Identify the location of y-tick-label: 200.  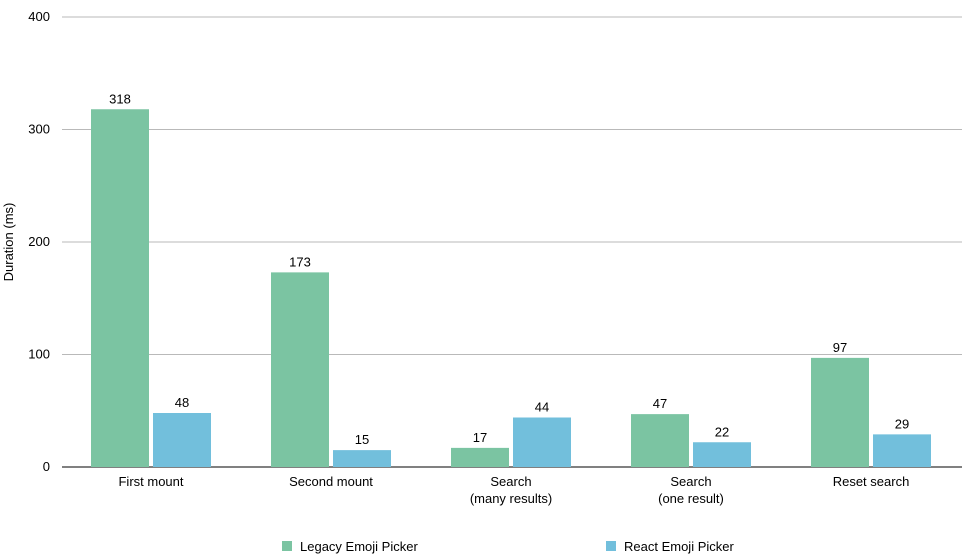
(39, 241).